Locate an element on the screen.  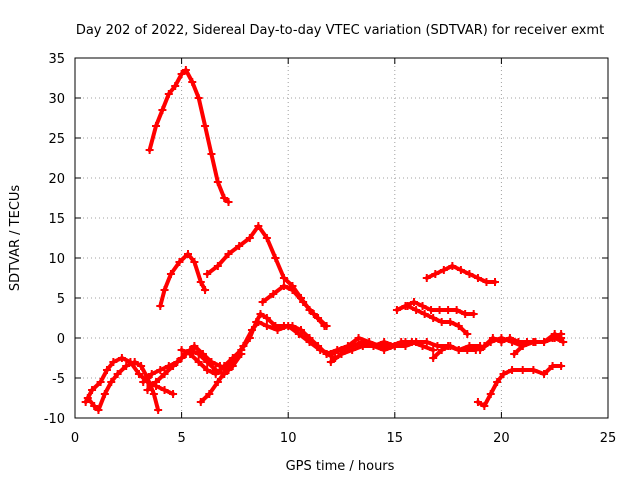
x-tick-label: 15 is located at coordinates (395, 438).